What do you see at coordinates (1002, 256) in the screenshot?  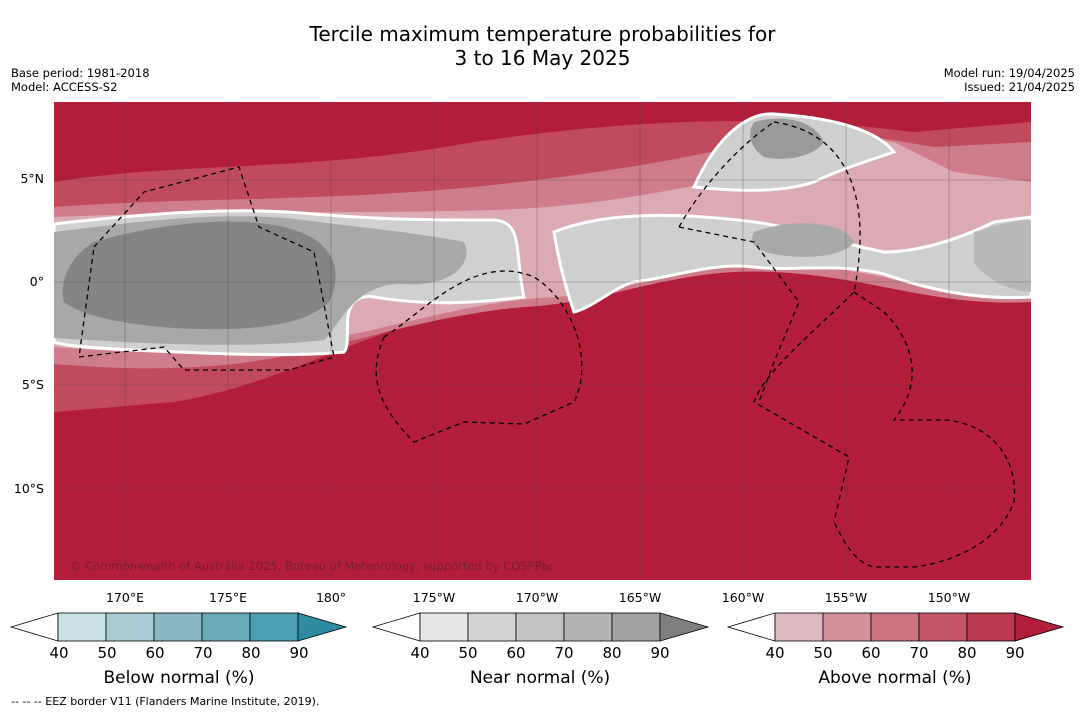 I see `near-normal-region-east` at bounding box center [1002, 256].